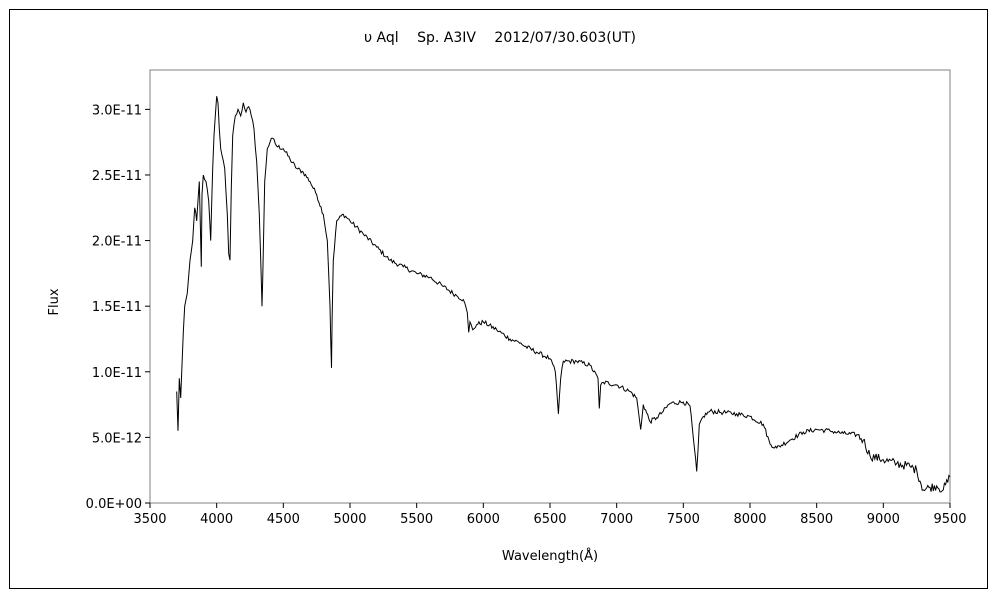 Image resolution: width=1000 pixels, height=600 pixels. What do you see at coordinates (616, 519) in the screenshot?
I see `x-tick-label: 7000` at bounding box center [616, 519].